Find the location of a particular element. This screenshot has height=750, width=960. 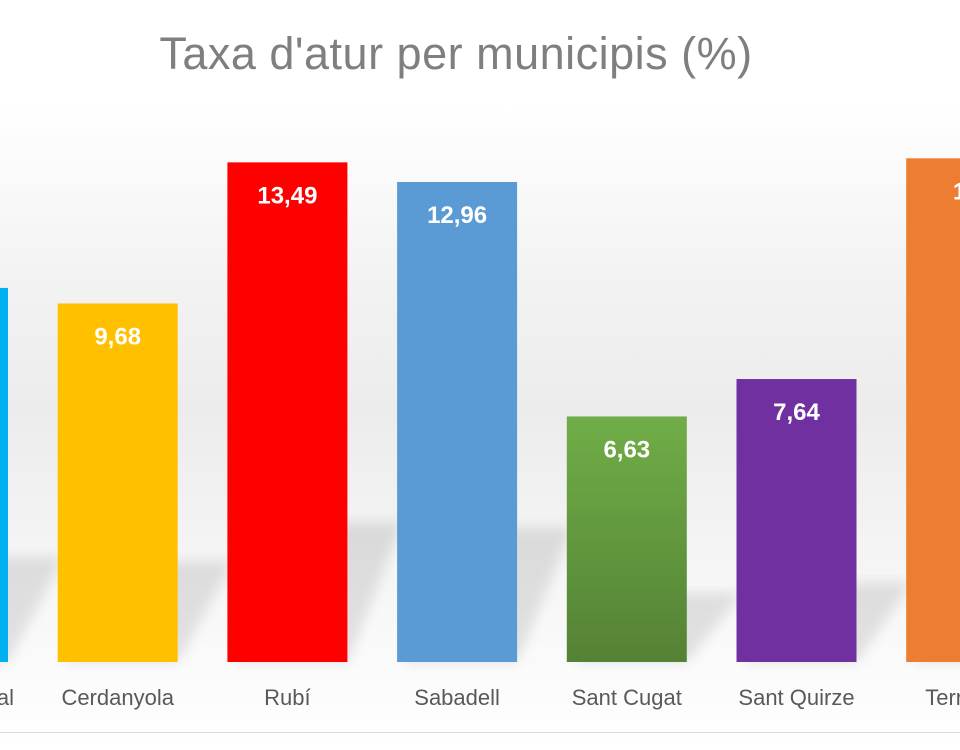

category-label: Cerdanyola is located at coordinates (117, 697).